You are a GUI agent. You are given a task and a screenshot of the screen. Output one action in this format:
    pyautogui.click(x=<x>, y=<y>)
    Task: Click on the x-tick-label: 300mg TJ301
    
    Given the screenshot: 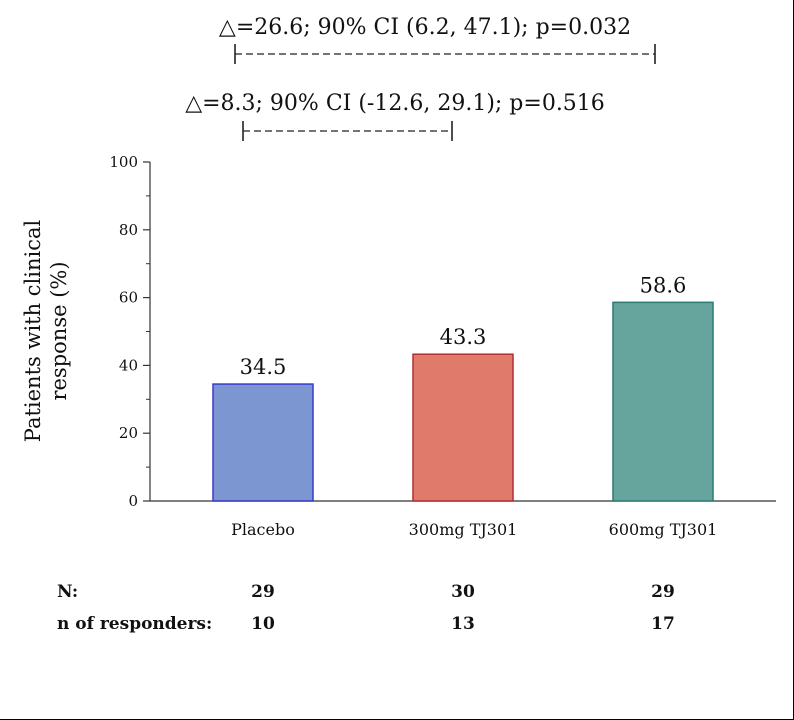 What is the action you would take?
    pyautogui.click(x=463, y=529)
    